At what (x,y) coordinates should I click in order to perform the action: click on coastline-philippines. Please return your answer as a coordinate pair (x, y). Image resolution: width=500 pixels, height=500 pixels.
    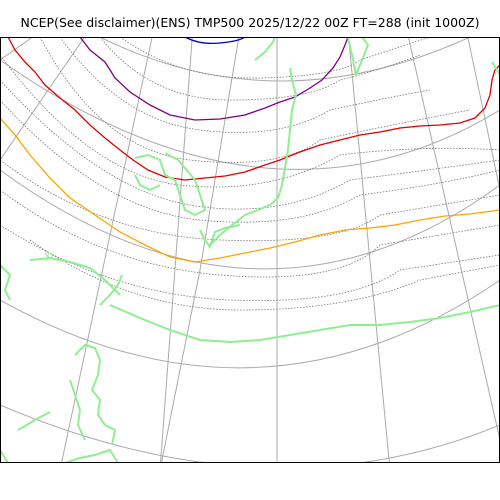
    Looking at the image, I should click on (95, 394).